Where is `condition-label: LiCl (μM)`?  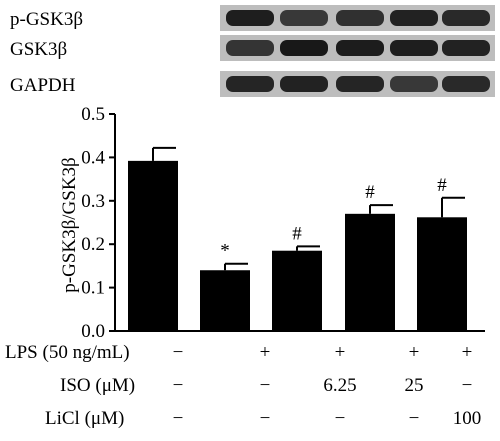 condition-label: LiCl (μM) is located at coordinates (84, 418).